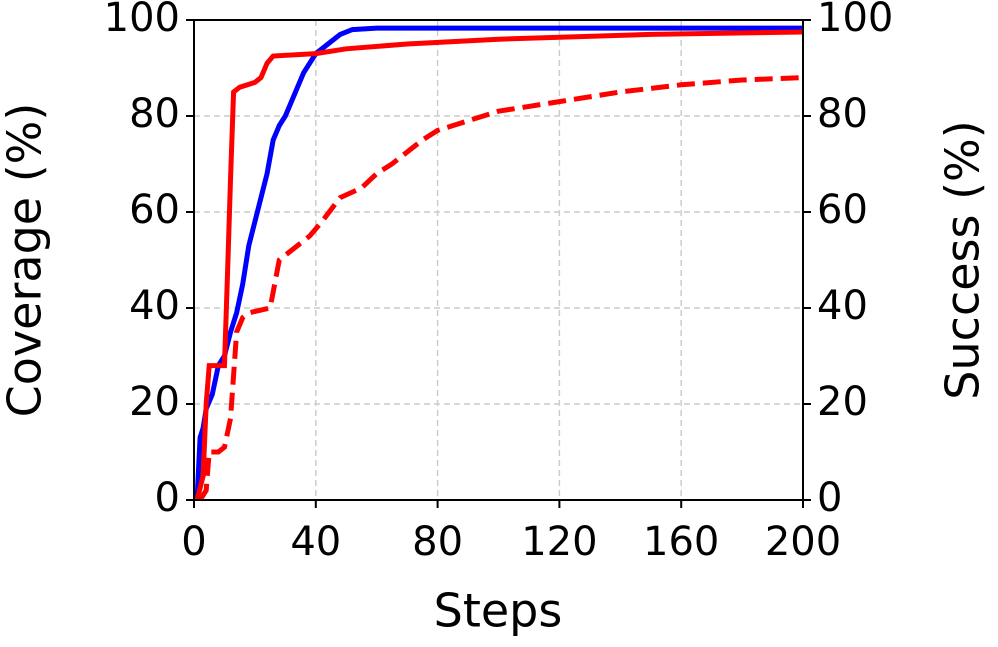  Describe the element at coordinates (315, 542) in the screenshot. I see `x-tick-label: 40` at that location.